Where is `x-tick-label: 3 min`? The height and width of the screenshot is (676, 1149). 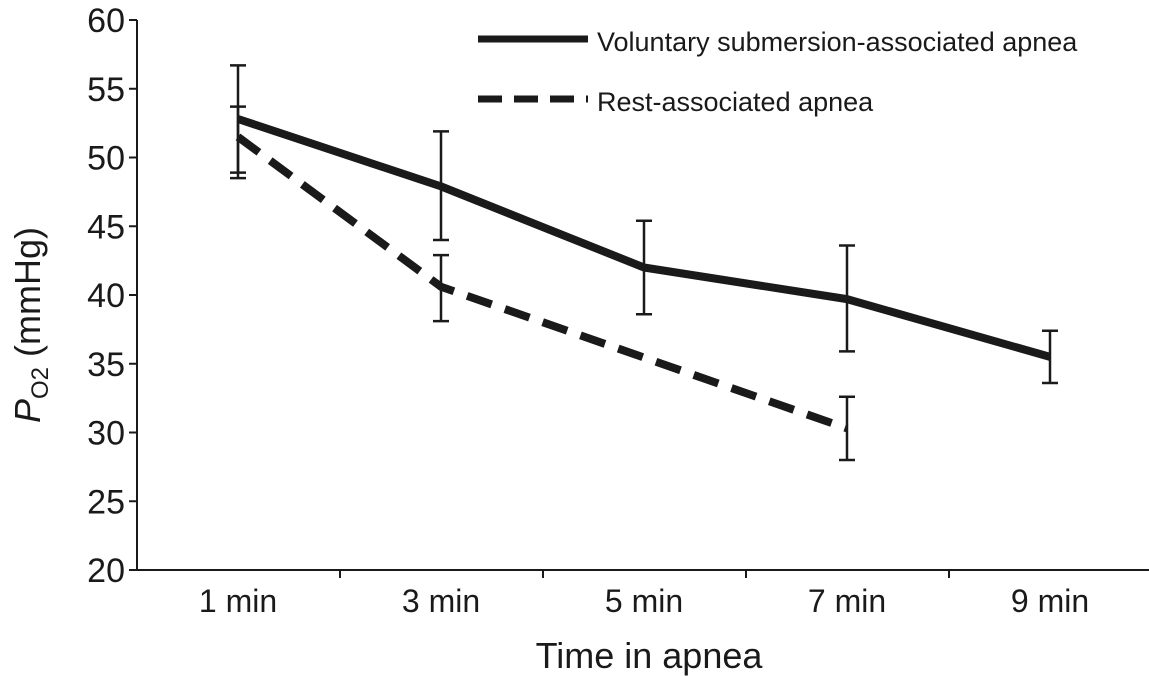
x-tick-label: 3 min is located at coordinates (441, 601).